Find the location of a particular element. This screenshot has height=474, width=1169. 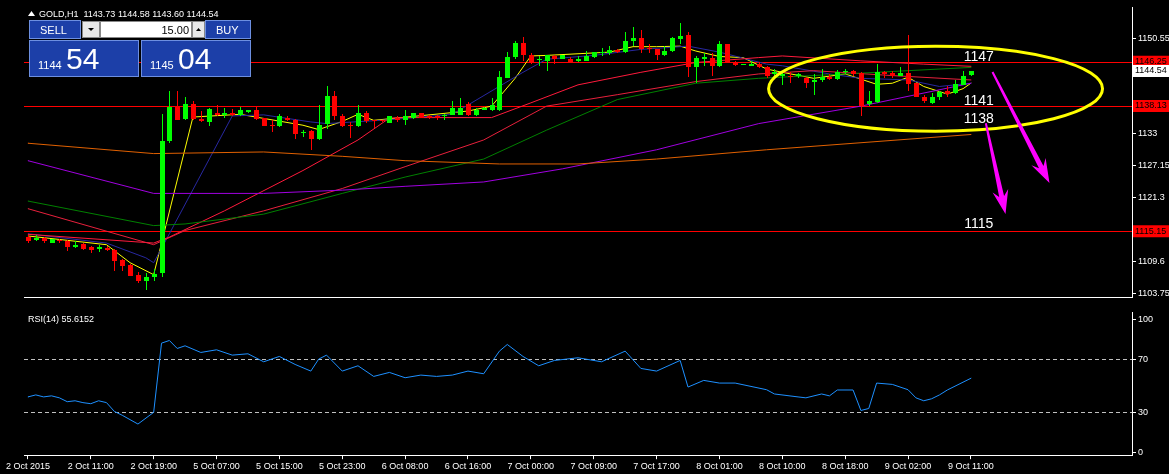

x-tick-label: 8 Oct 10:00 is located at coordinates (782, 466).